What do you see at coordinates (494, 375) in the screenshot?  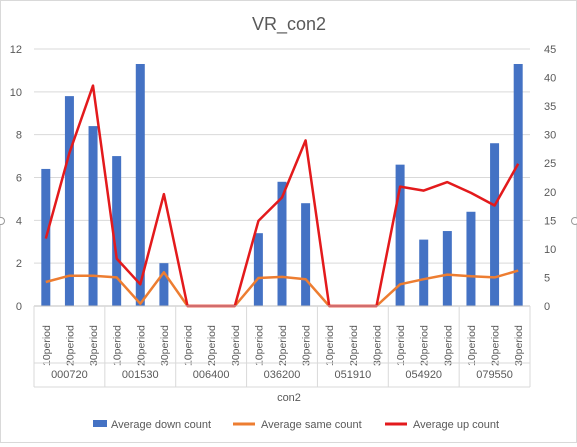 I see `x-group-label: 079550` at bounding box center [494, 375].